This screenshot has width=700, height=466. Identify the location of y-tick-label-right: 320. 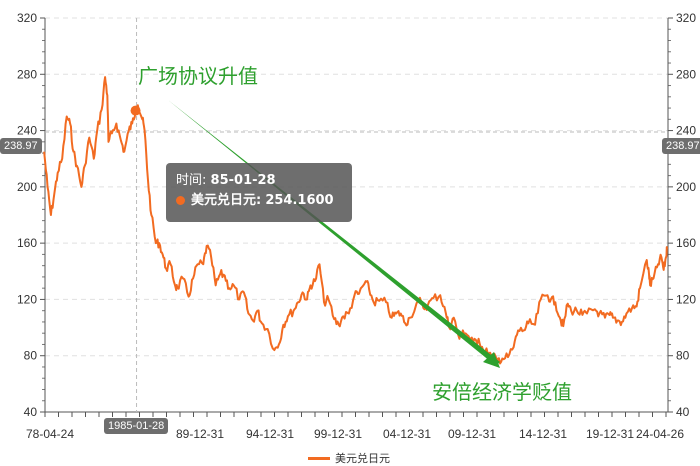
(686, 18).